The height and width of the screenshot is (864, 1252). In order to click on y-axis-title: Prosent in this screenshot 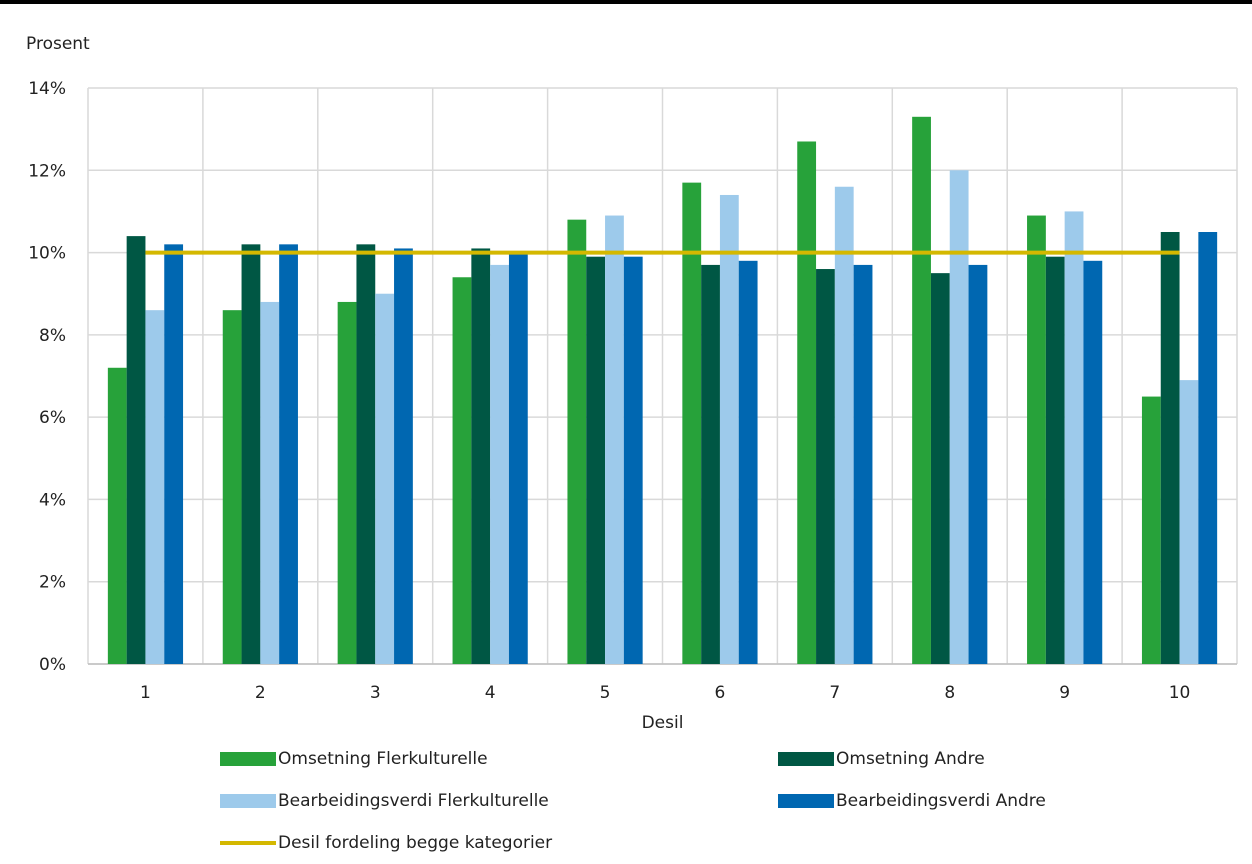, I will do `click(58, 44)`.